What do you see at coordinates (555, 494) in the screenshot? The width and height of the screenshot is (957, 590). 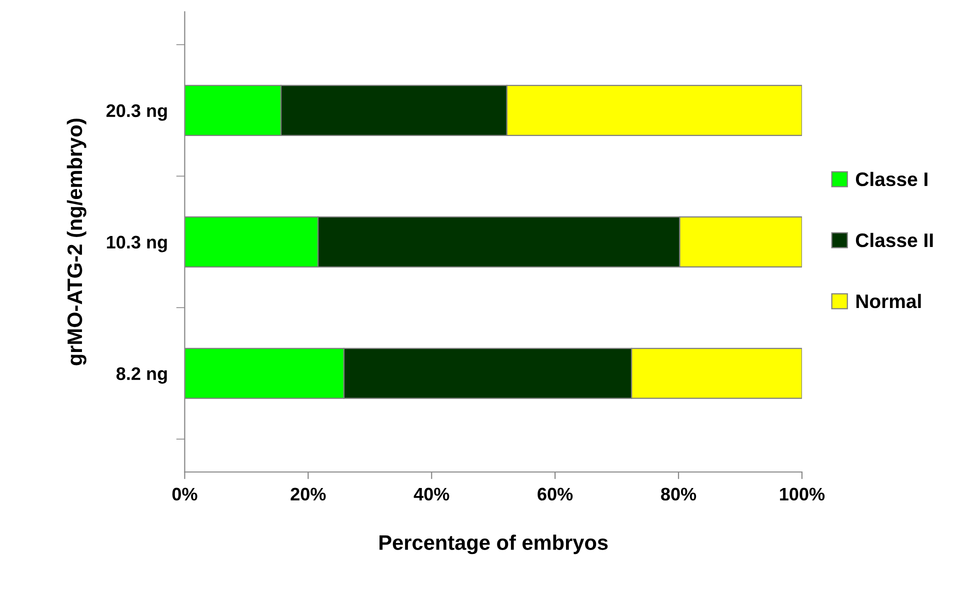 I see `x-tick-label: 60%` at bounding box center [555, 494].